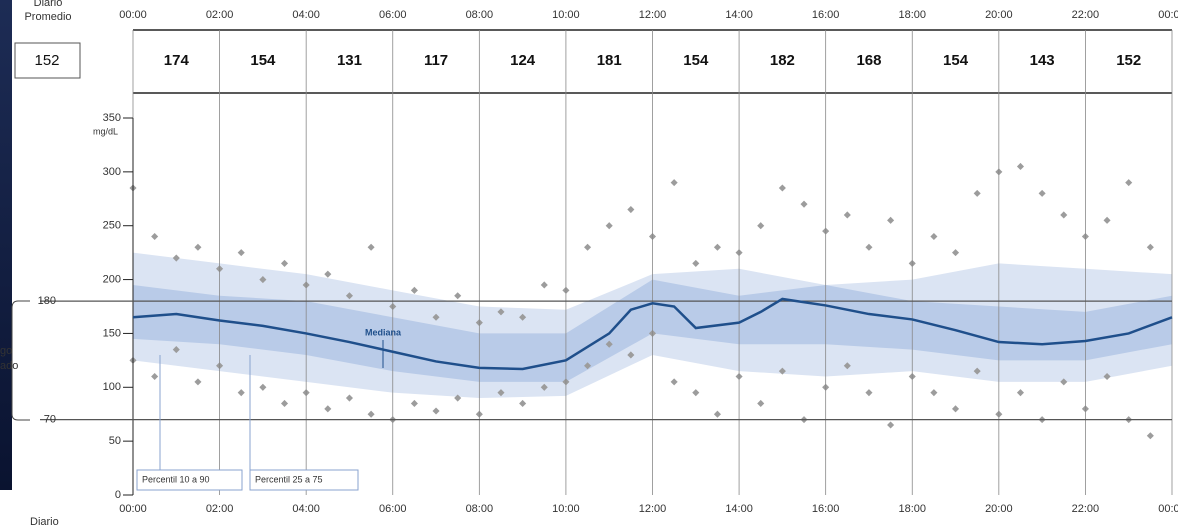  I want to click on x-tick-label: 12:00, so click(653, 509).